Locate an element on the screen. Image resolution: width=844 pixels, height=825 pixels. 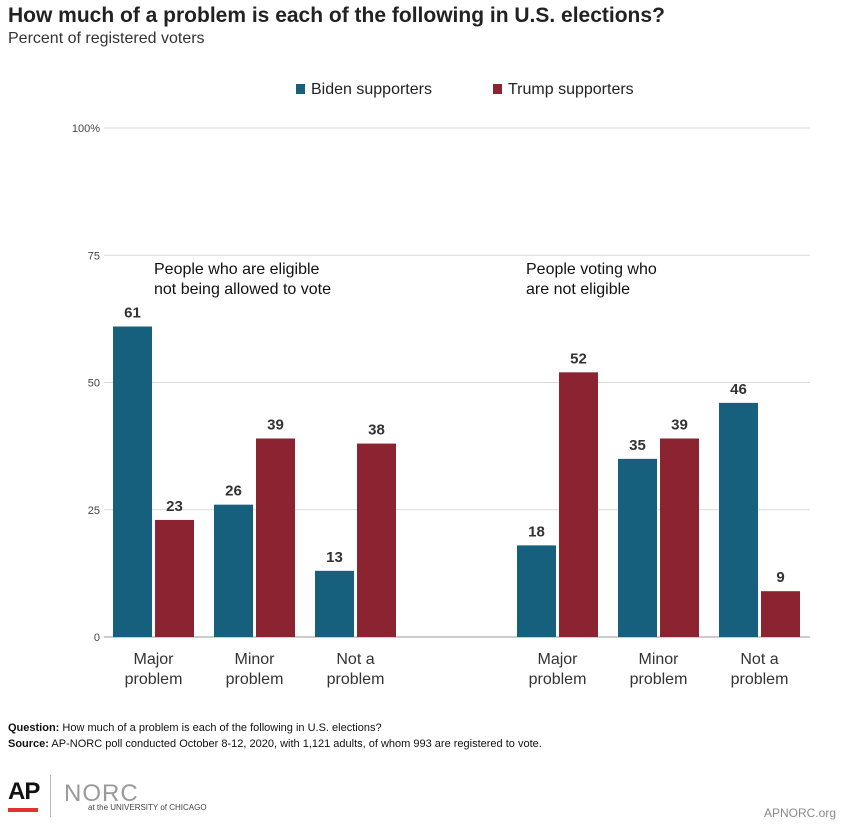
data-label: 52 is located at coordinates (578, 358).